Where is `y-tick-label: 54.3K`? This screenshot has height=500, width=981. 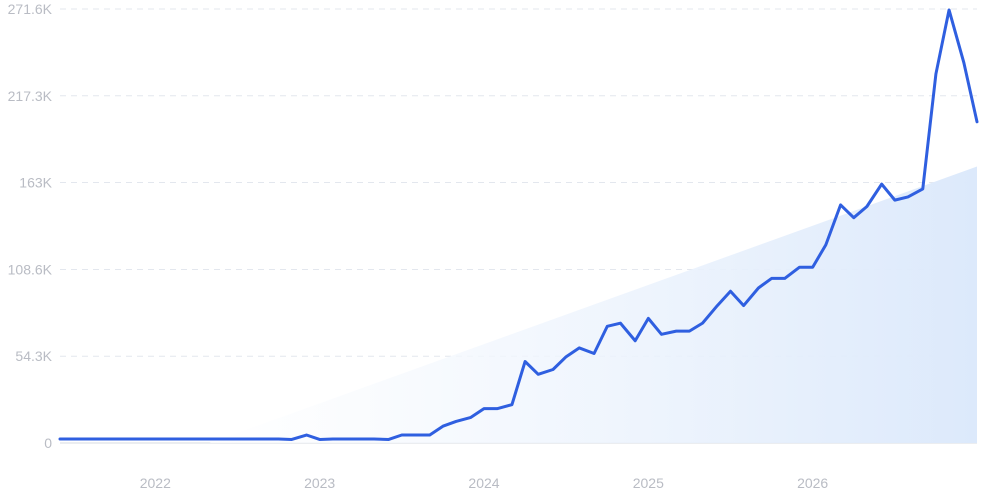
y-tick-label: 54.3K is located at coordinates (33, 356).